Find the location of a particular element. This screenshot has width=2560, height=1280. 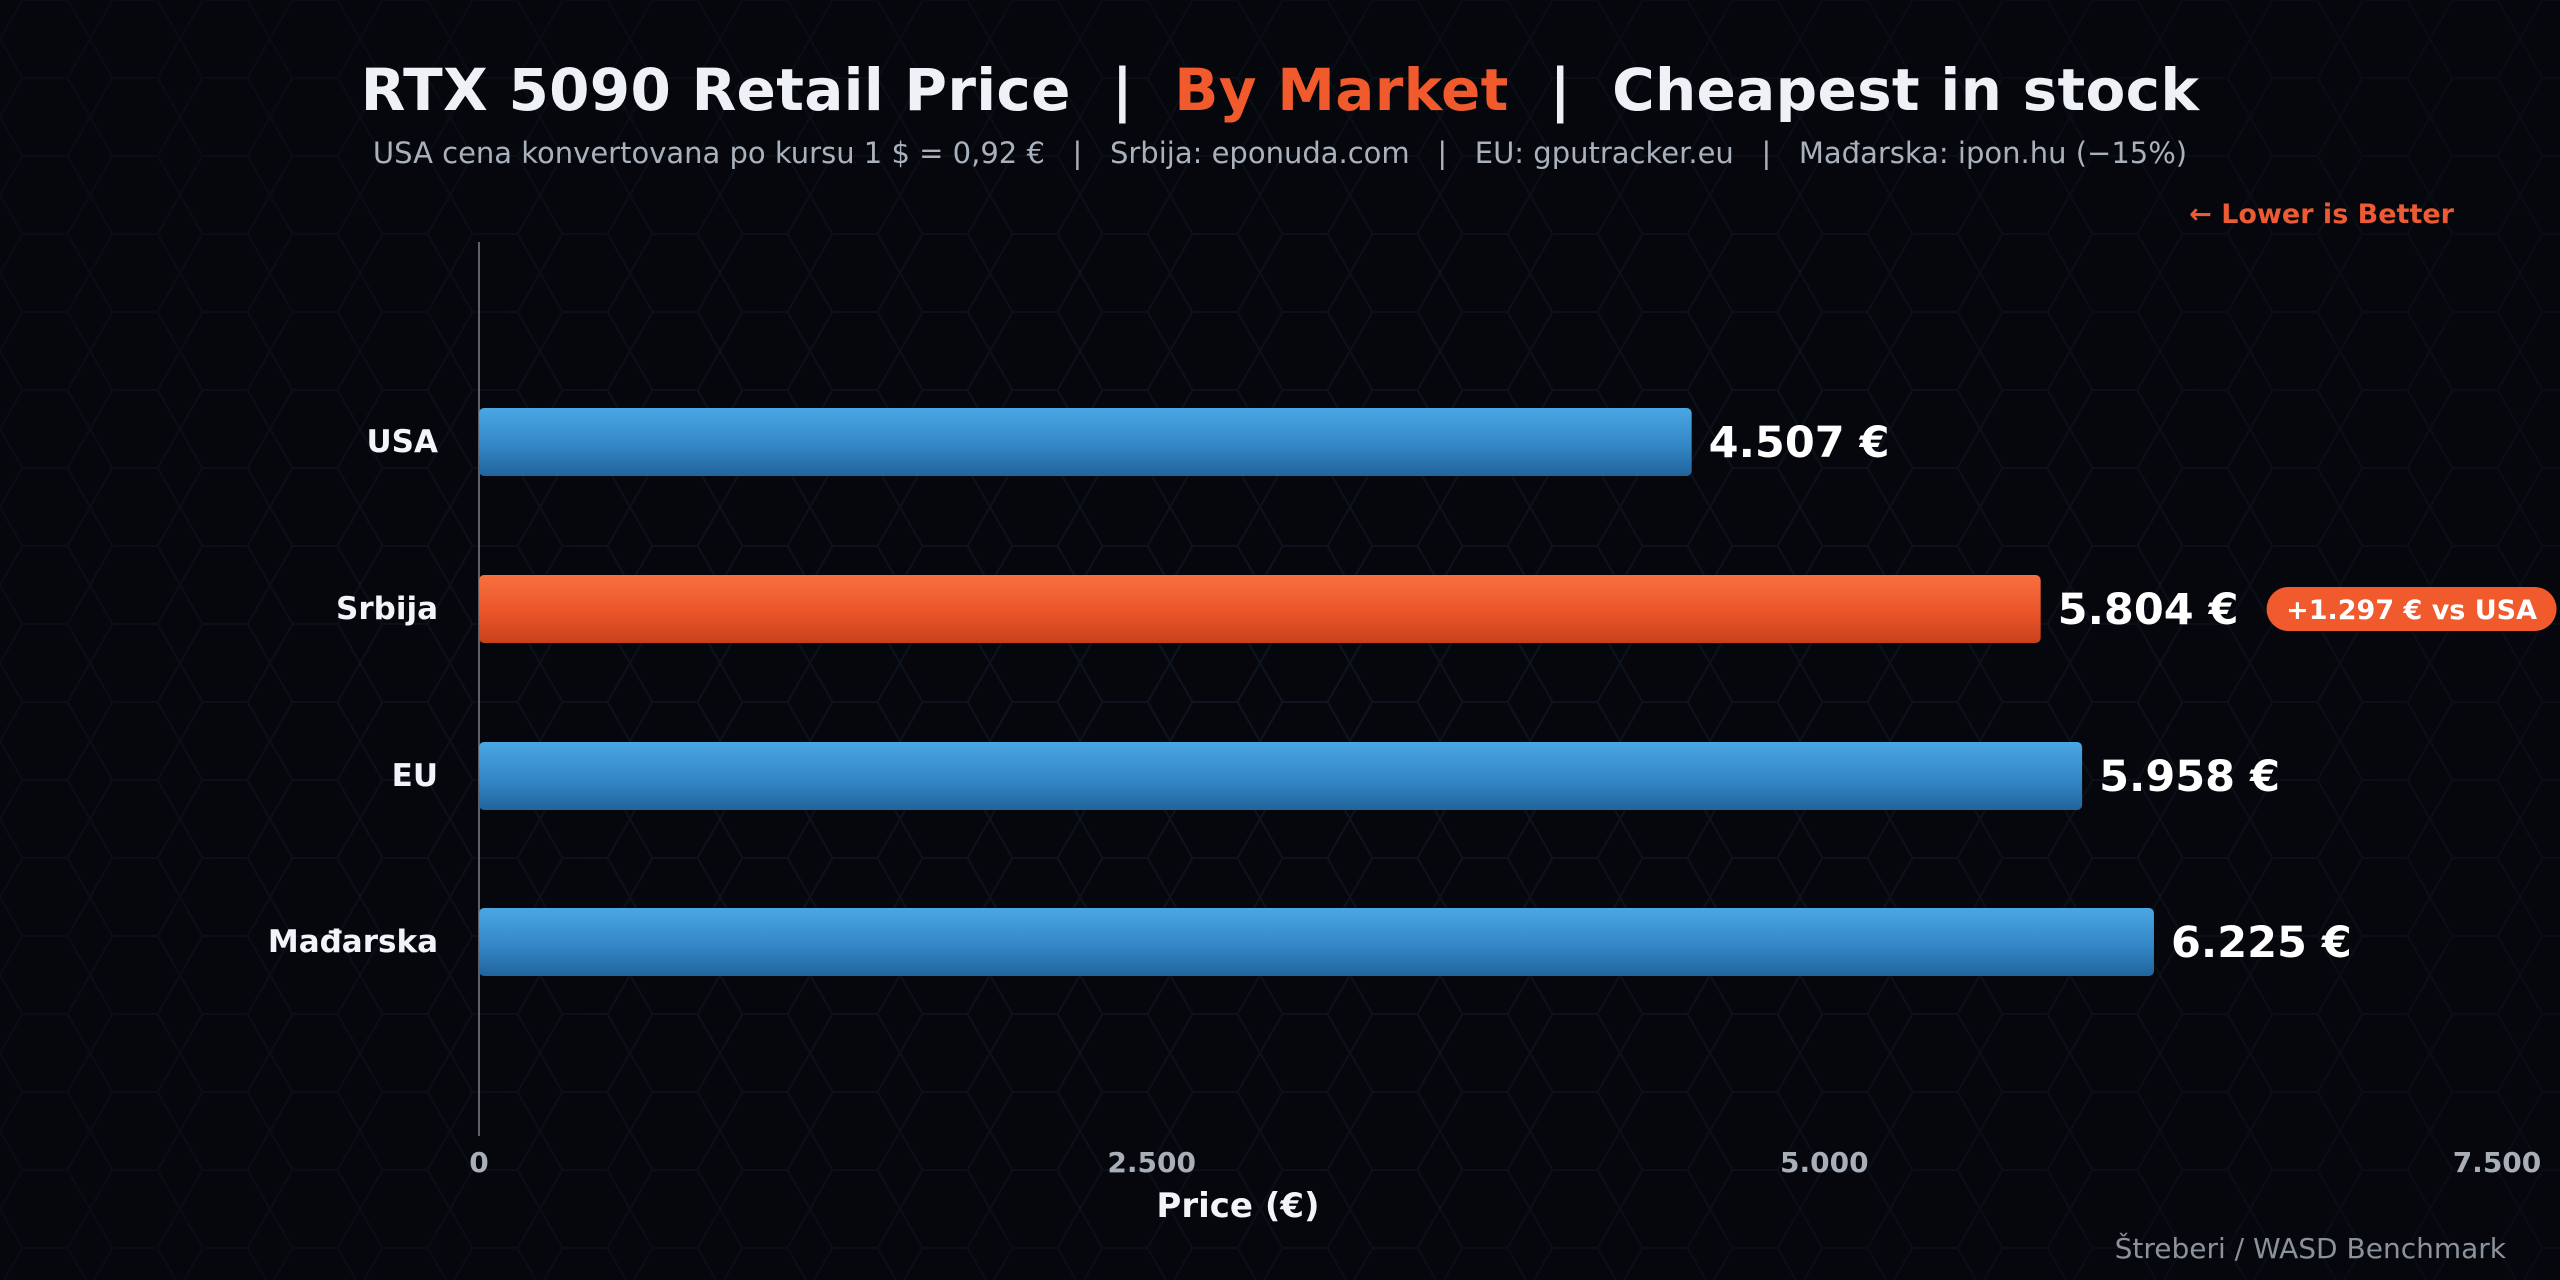

value-label: 4.507 € is located at coordinates (1799, 443).